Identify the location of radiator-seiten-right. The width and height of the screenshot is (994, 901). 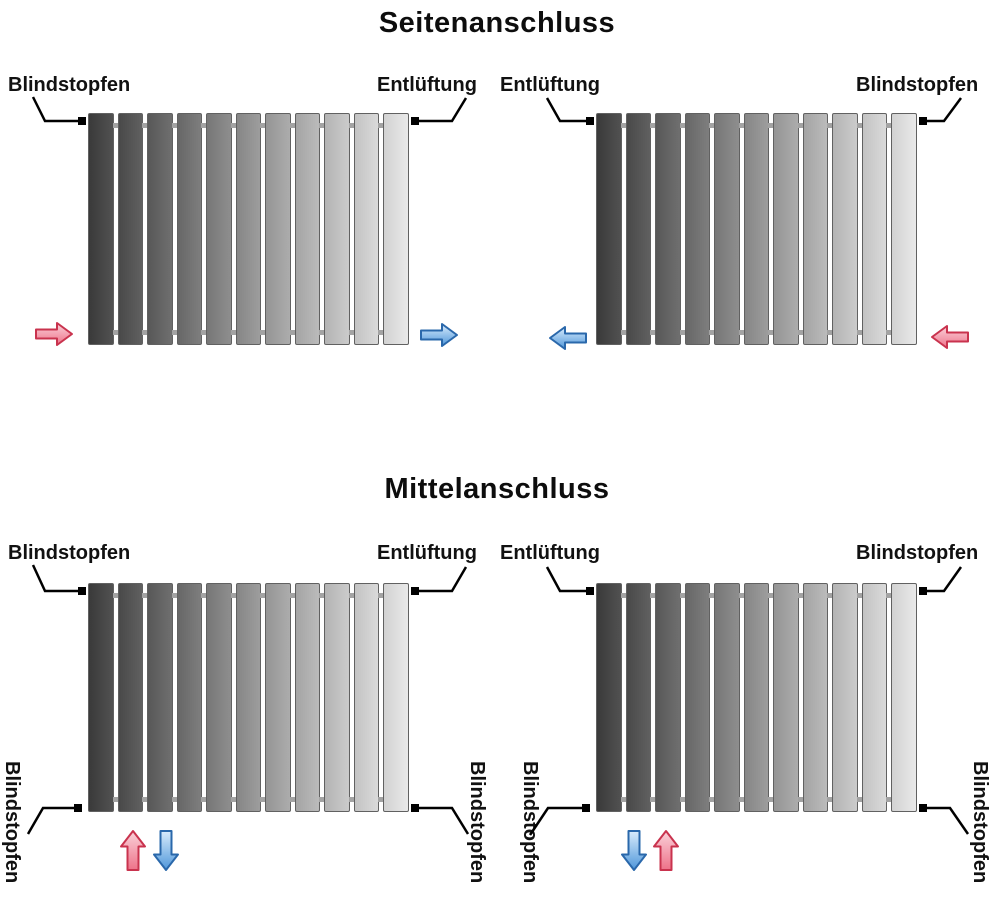
(757, 229).